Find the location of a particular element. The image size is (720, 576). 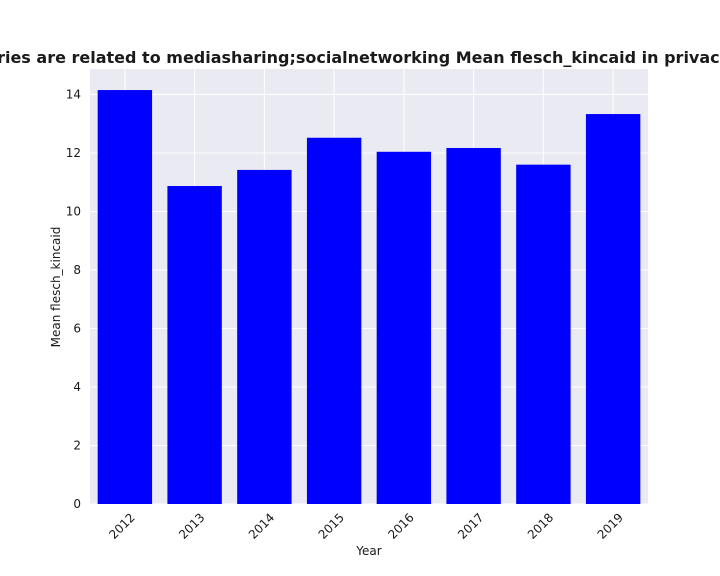

bar-2015 is located at coordinates (334, 321).